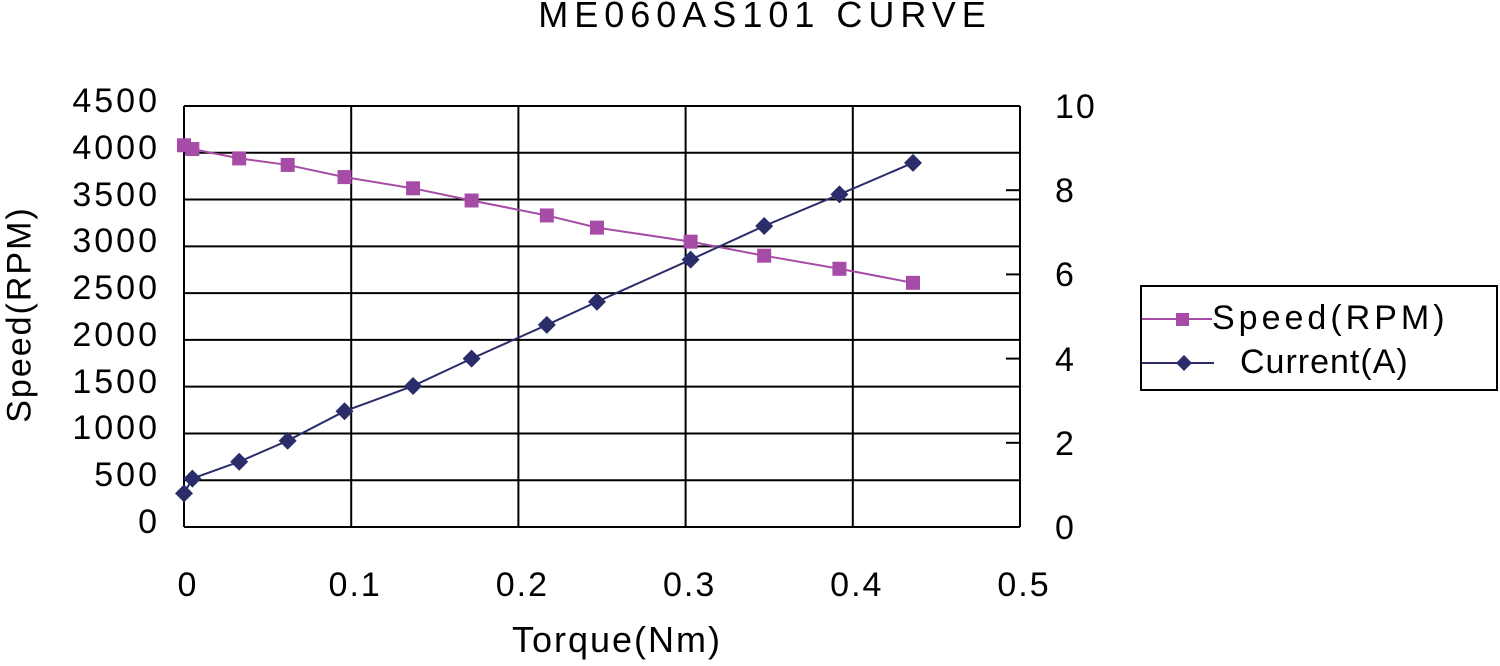 The width and height of the screenshot is (1500, 666). Describe the element at coordinates (188, 585) in the screenshot. I see `x-tick-label: 0` at that location.